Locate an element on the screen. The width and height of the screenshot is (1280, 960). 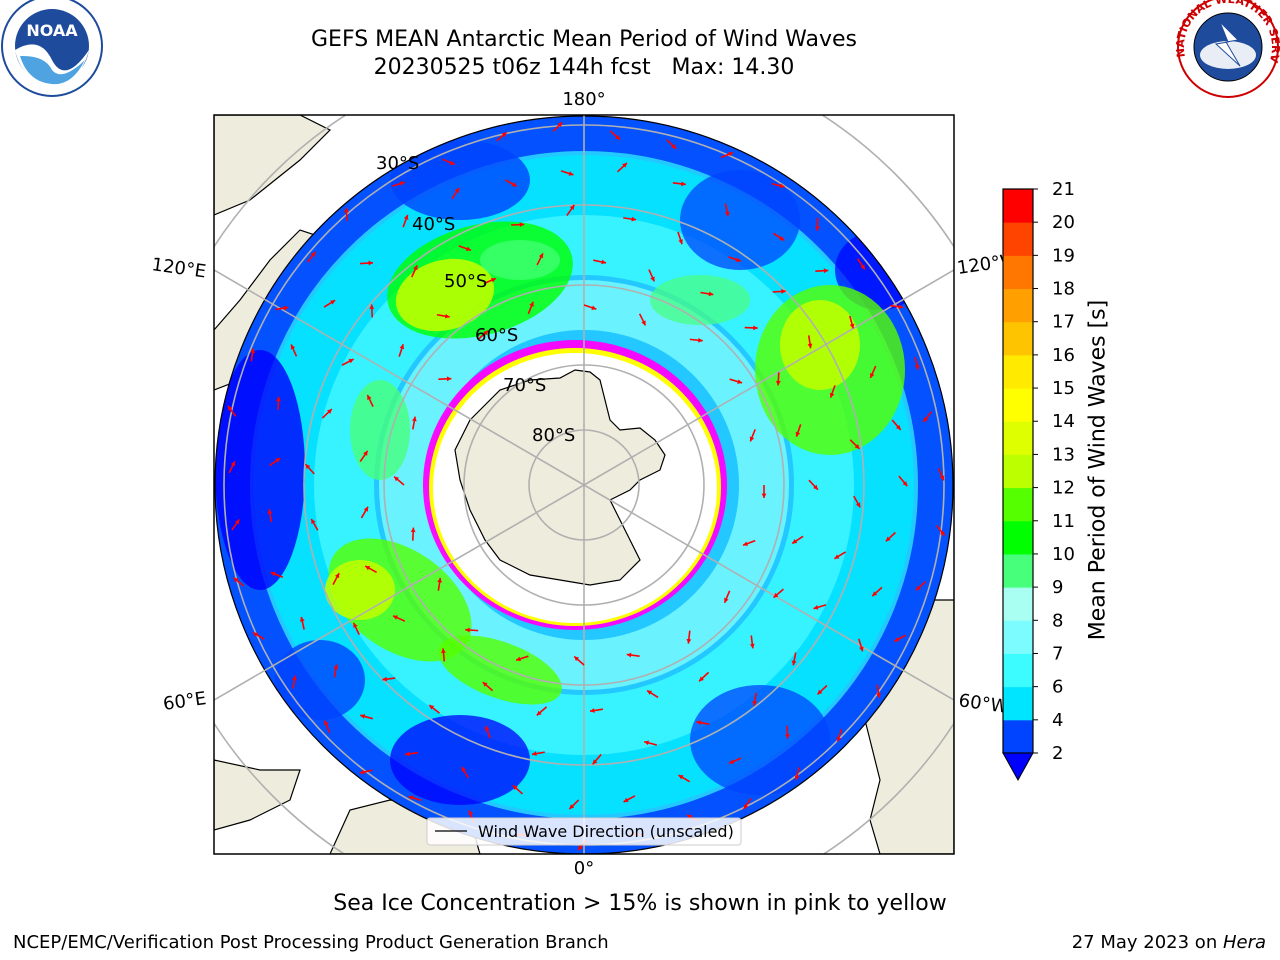
colorbar-tick-label: 17 is located at coordinates (1063, 322).